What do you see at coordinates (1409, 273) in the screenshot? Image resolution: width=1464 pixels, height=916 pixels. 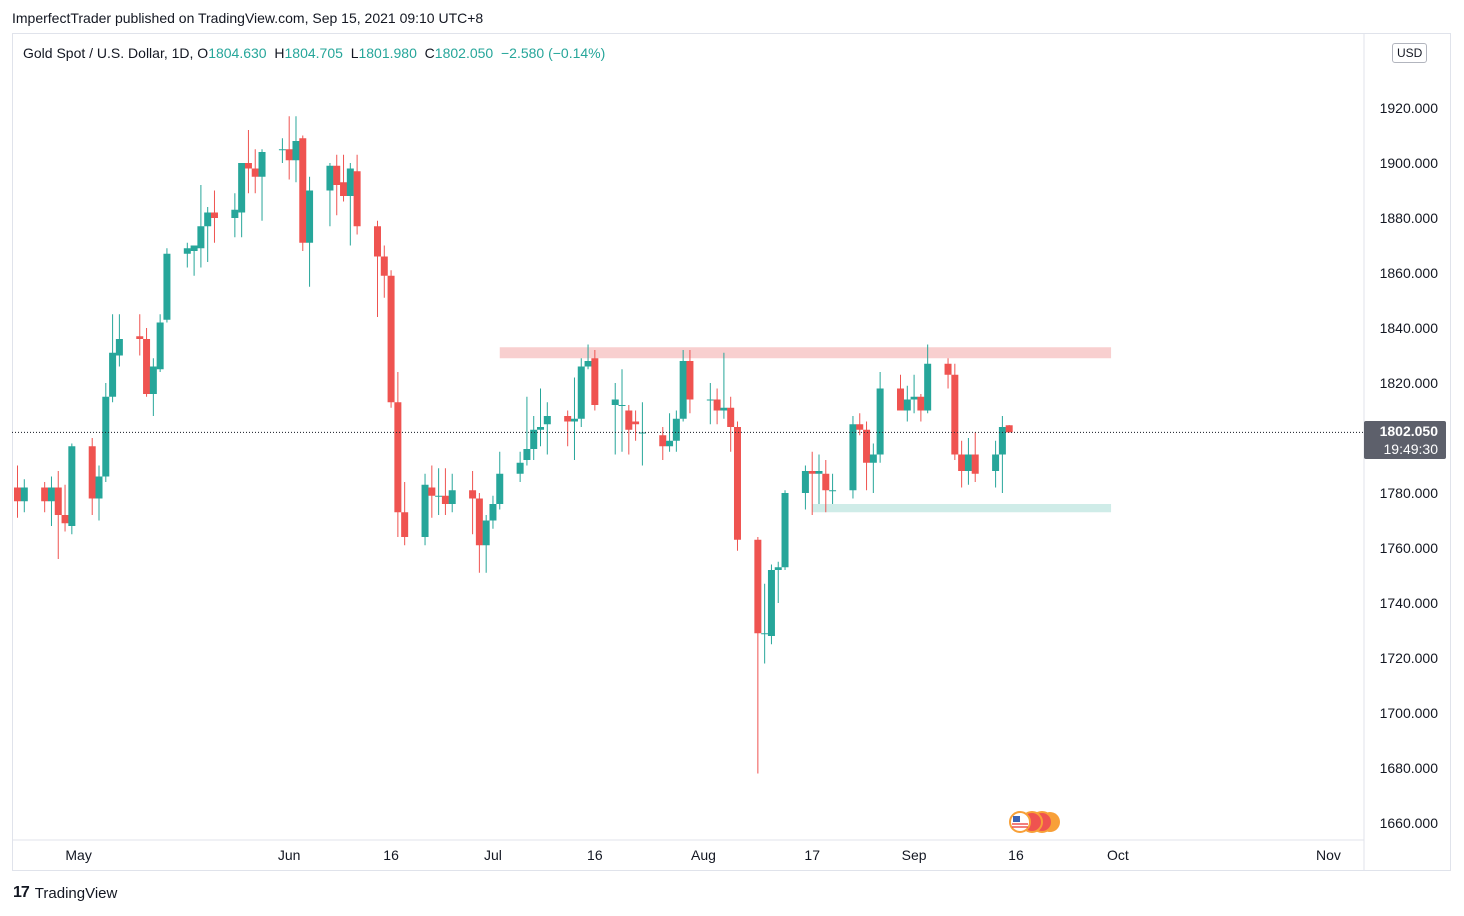 I see `y-tick-label: 1860.000` at bounding box center [1409, 273].